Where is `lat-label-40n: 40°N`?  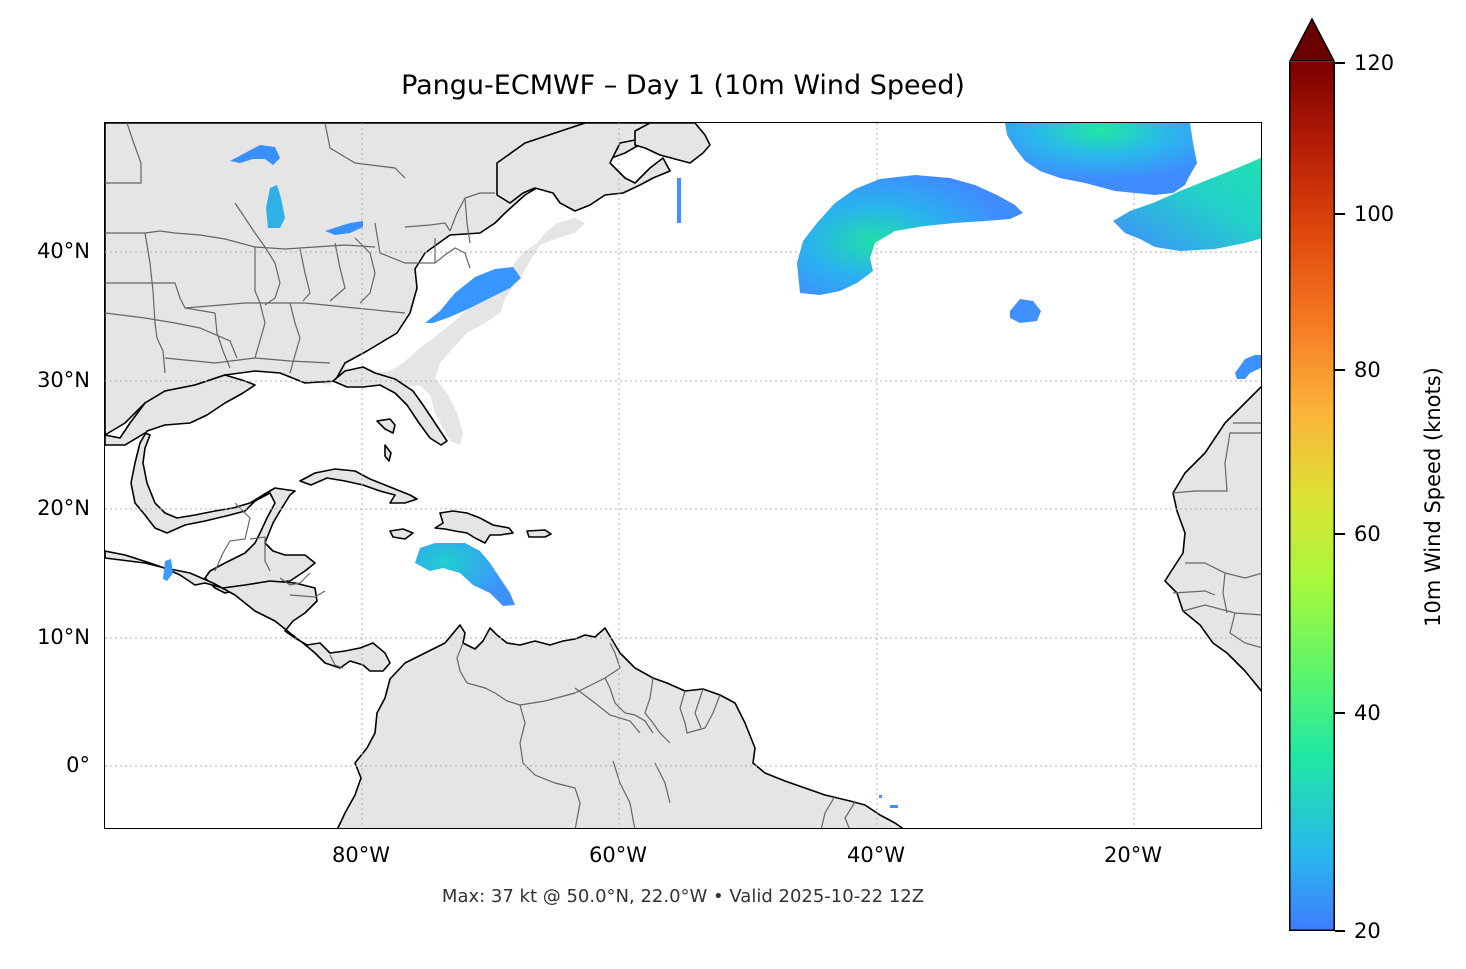
lat-label-40n: 40°N is located at coordinates (63, 251).